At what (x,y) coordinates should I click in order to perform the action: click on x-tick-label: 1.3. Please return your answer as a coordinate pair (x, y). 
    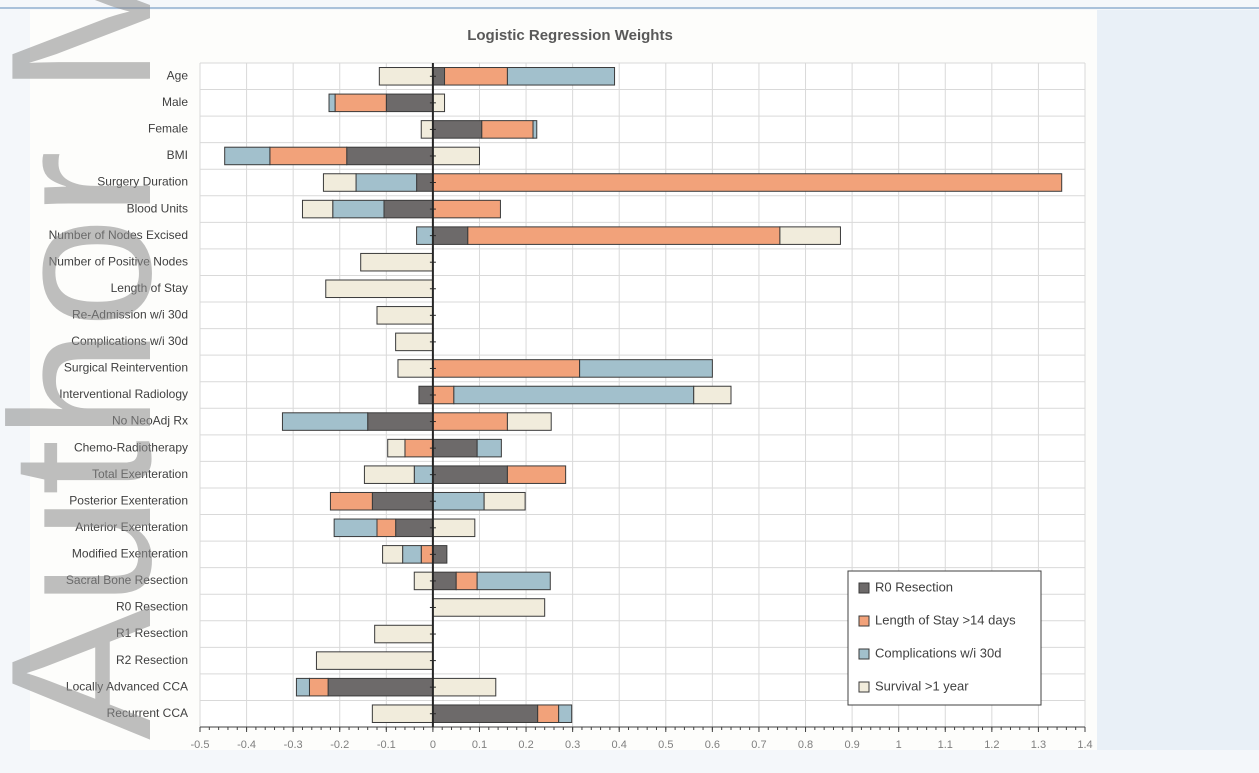
    Looking at the image, I should click on (1038, 745).